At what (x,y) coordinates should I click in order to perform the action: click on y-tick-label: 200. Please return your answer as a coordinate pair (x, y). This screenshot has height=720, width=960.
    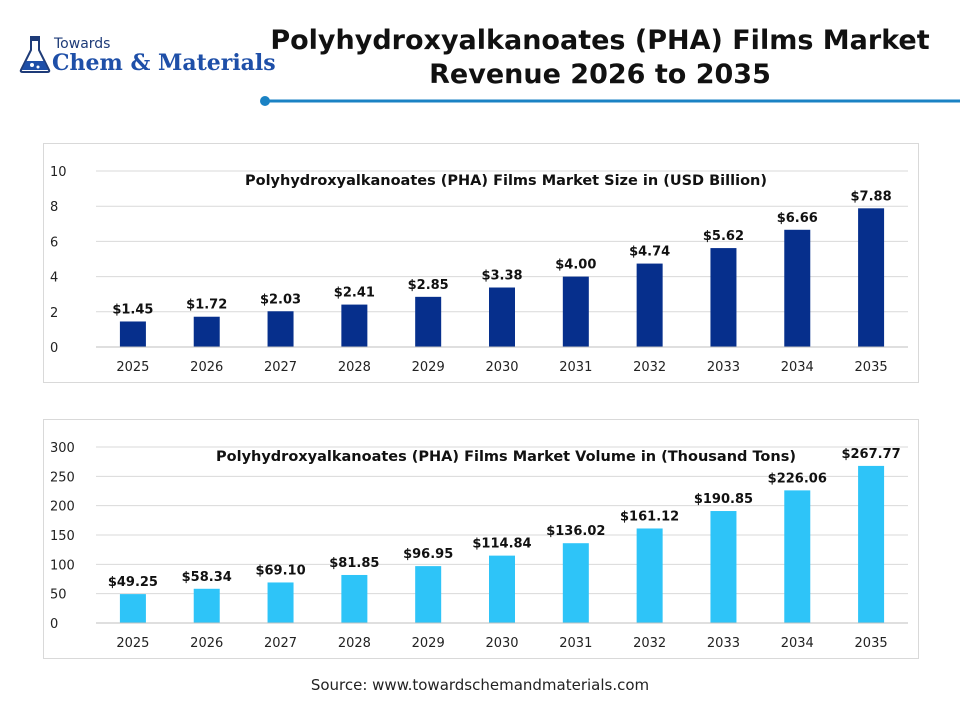
    Looking at the image, I should click on (62, 507).